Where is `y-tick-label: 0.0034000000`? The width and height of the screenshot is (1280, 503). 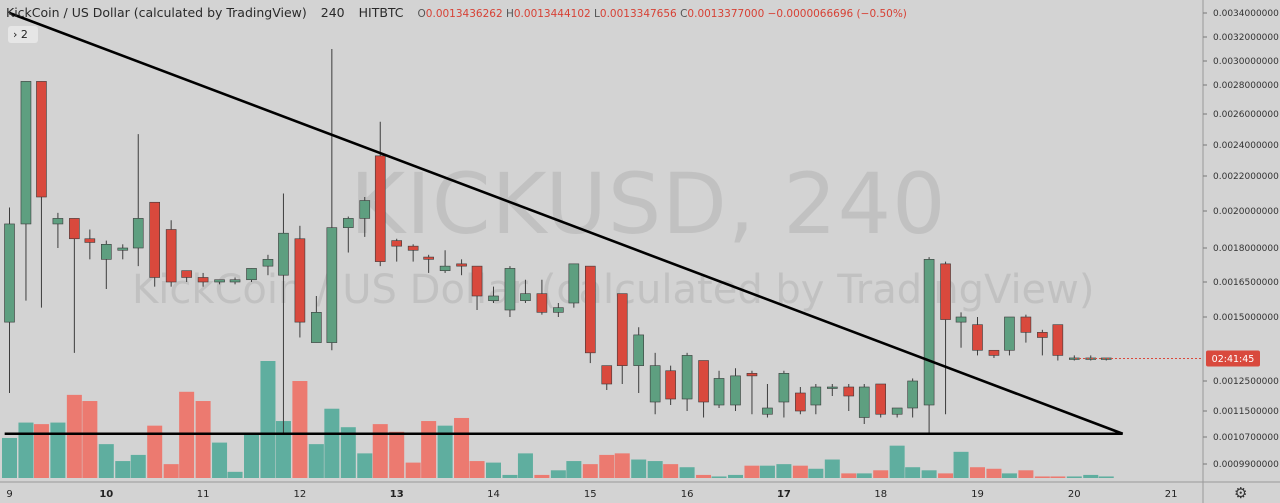 y-tick-label: 0.0034000000 is located at coordinates (1246, 14).